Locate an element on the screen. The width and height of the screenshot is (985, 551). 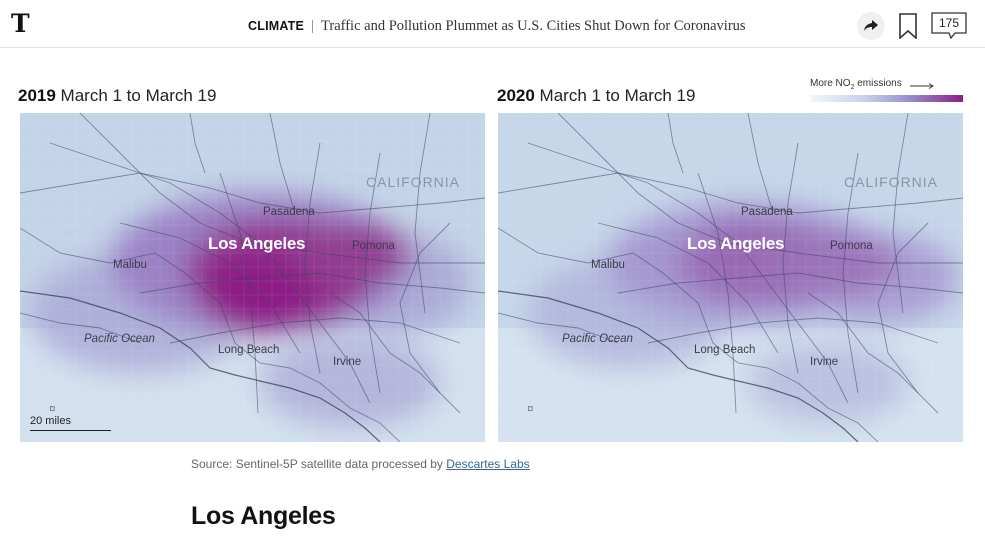
no2-legend: More NO2 emissions is located at coordinates (886, 91).